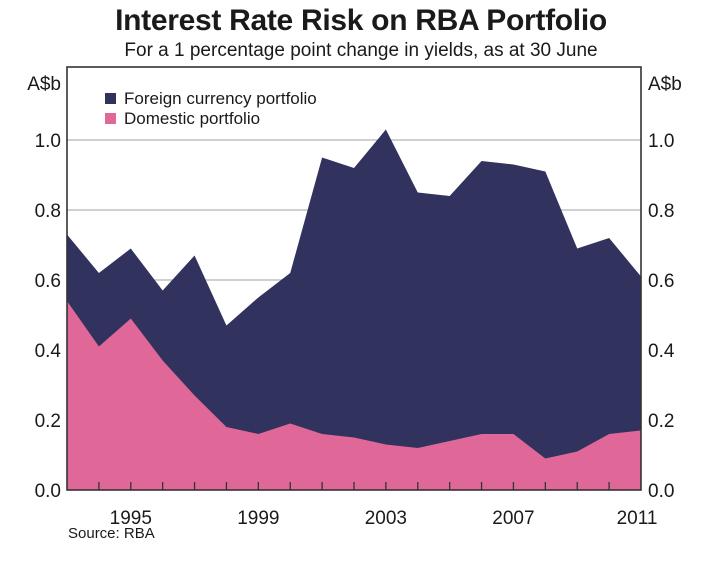 The height and width of the screenshot is (566, 722). What do you see at coordinates (48, 316) in the screenshot?
I see `y-axis-left: 0.0 0.2 0.4 0.6 0.8 1.0` at bounding box center [48, 316].